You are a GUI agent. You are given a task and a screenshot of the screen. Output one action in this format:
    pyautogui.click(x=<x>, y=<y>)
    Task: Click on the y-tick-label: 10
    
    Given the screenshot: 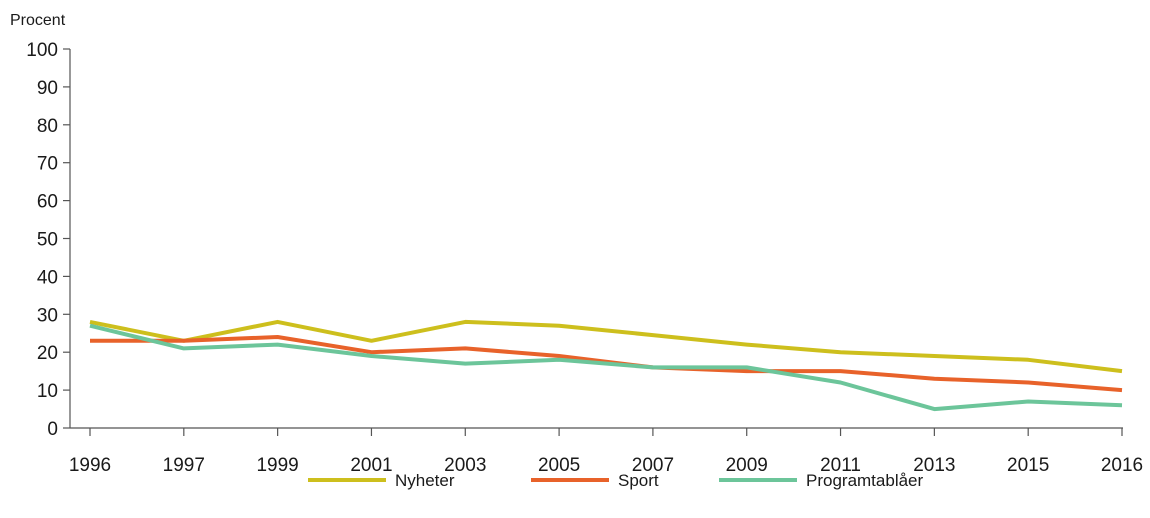 What is the action you would take?
    pyautogui.click(x=47, y=391)
    